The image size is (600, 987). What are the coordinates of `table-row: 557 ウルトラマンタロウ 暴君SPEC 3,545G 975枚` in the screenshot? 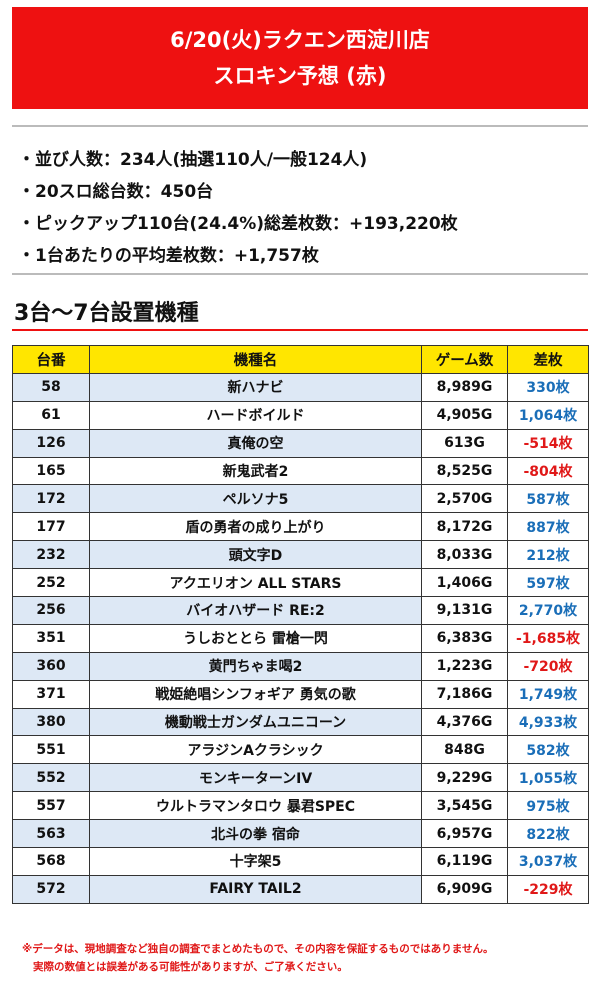 It's located at (300, 806).